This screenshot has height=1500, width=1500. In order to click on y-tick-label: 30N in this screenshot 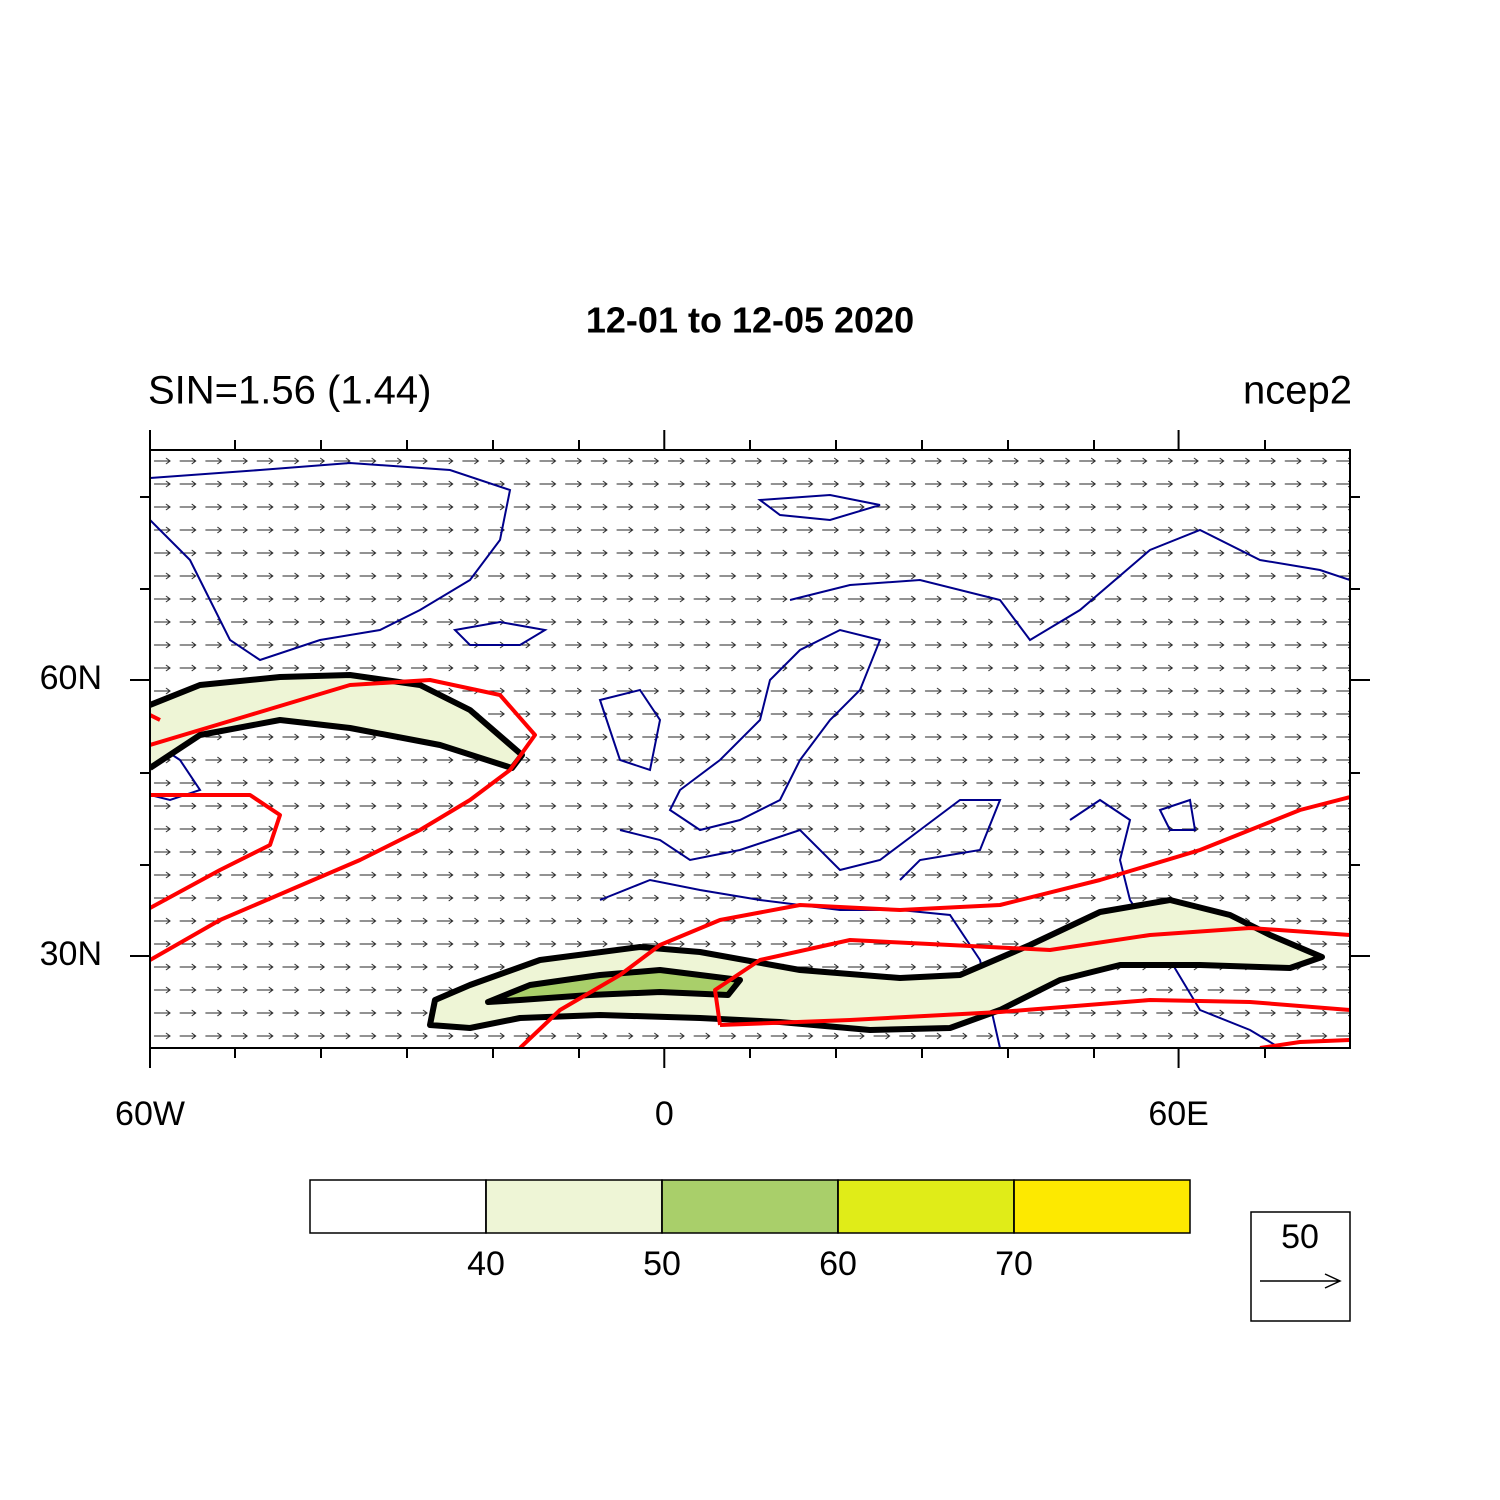, I will do `click(71, 954)`.